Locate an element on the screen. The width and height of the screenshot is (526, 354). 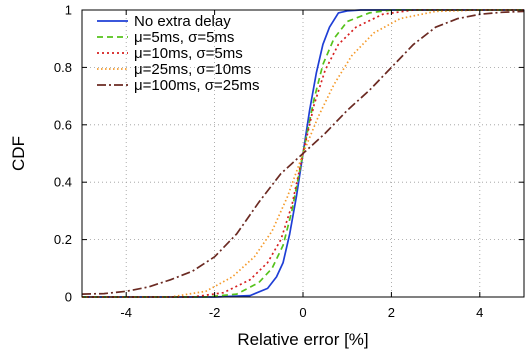
y-tick-label: 1 is located at coordinates (68, 10).